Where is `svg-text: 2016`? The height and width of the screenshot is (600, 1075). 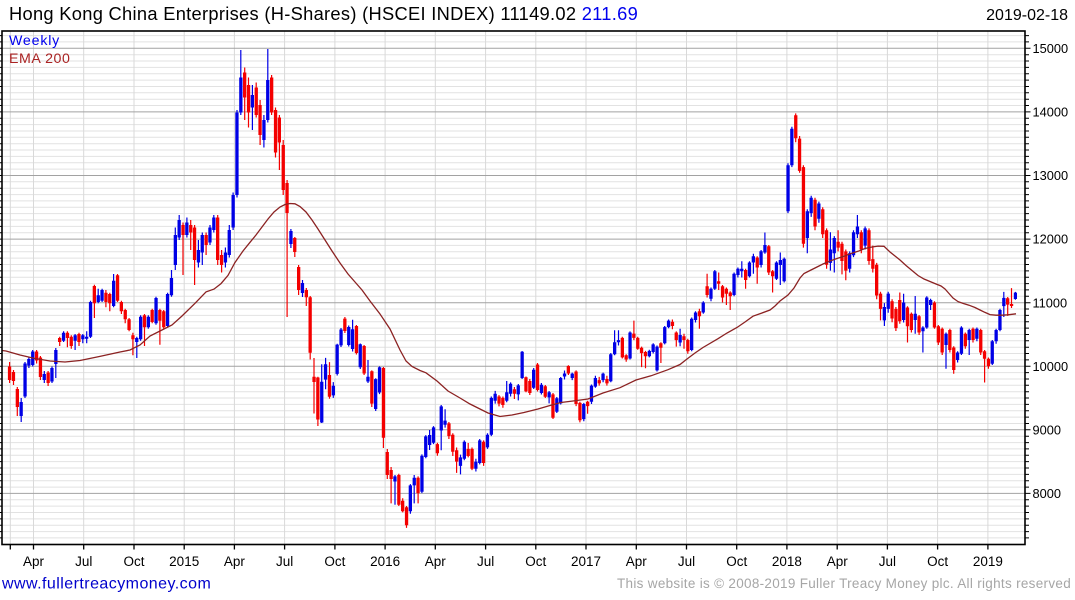 svg-text: 2016 is located at coordinates (385, 561).